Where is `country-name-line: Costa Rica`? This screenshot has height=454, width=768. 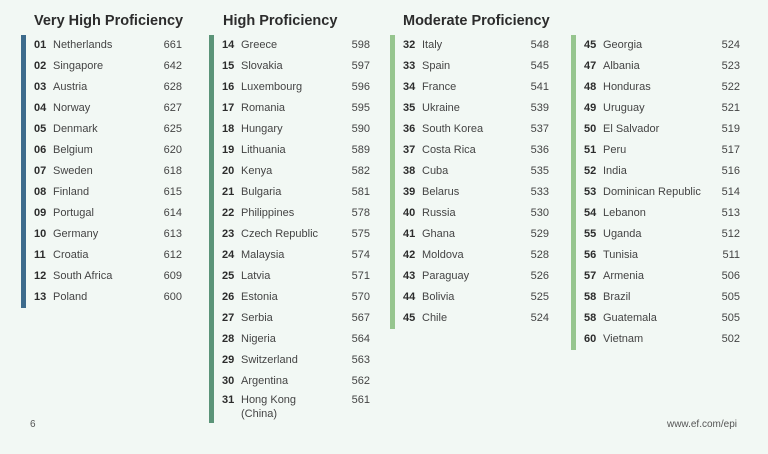 country-name-line: Costa Rica is located at coordinates (449, 150).